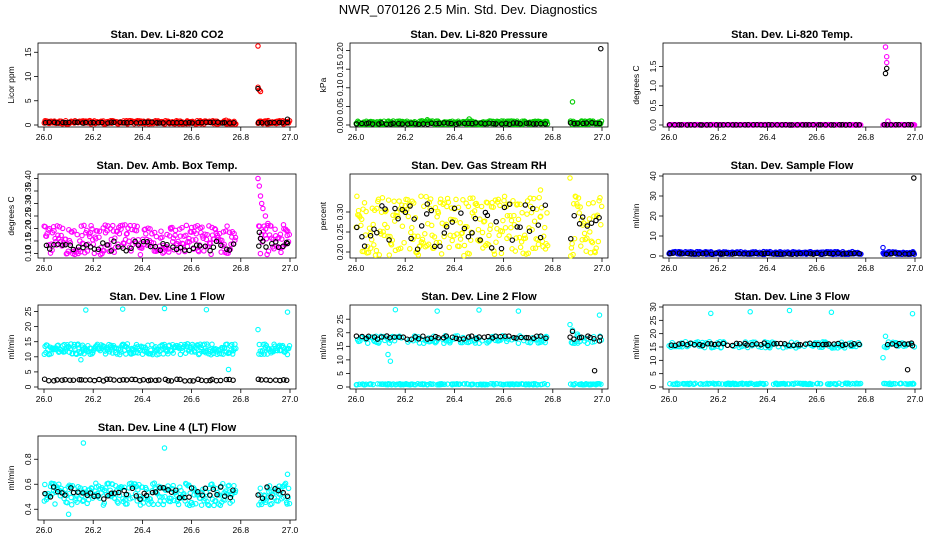  What do you see at coordinates (653, 255) in the screenshot?
I see `y-tick-label: 0` at bounding box center [653, 255].